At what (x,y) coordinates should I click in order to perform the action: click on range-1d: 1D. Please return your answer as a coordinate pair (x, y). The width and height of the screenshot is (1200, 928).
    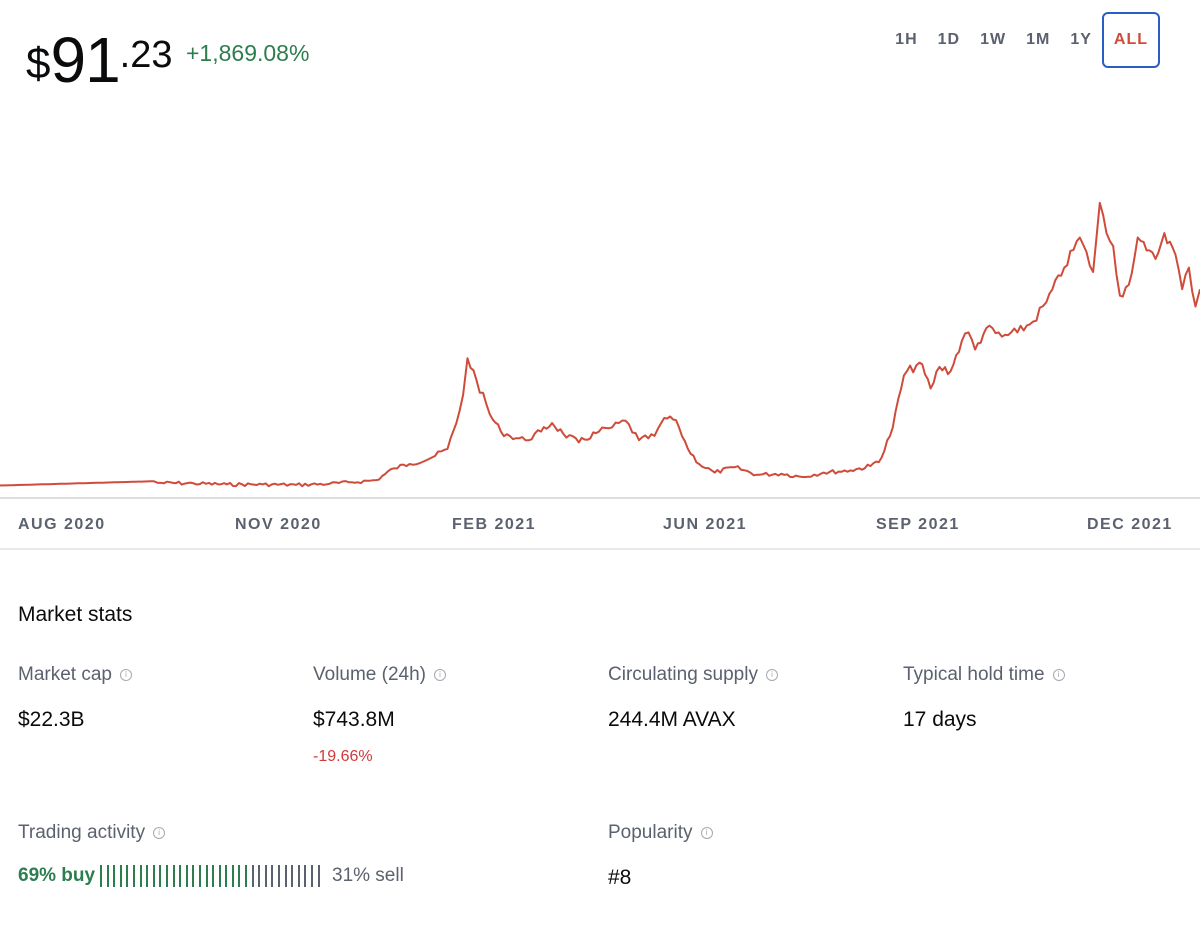
    Looking at the image, I should click on (949, 39).